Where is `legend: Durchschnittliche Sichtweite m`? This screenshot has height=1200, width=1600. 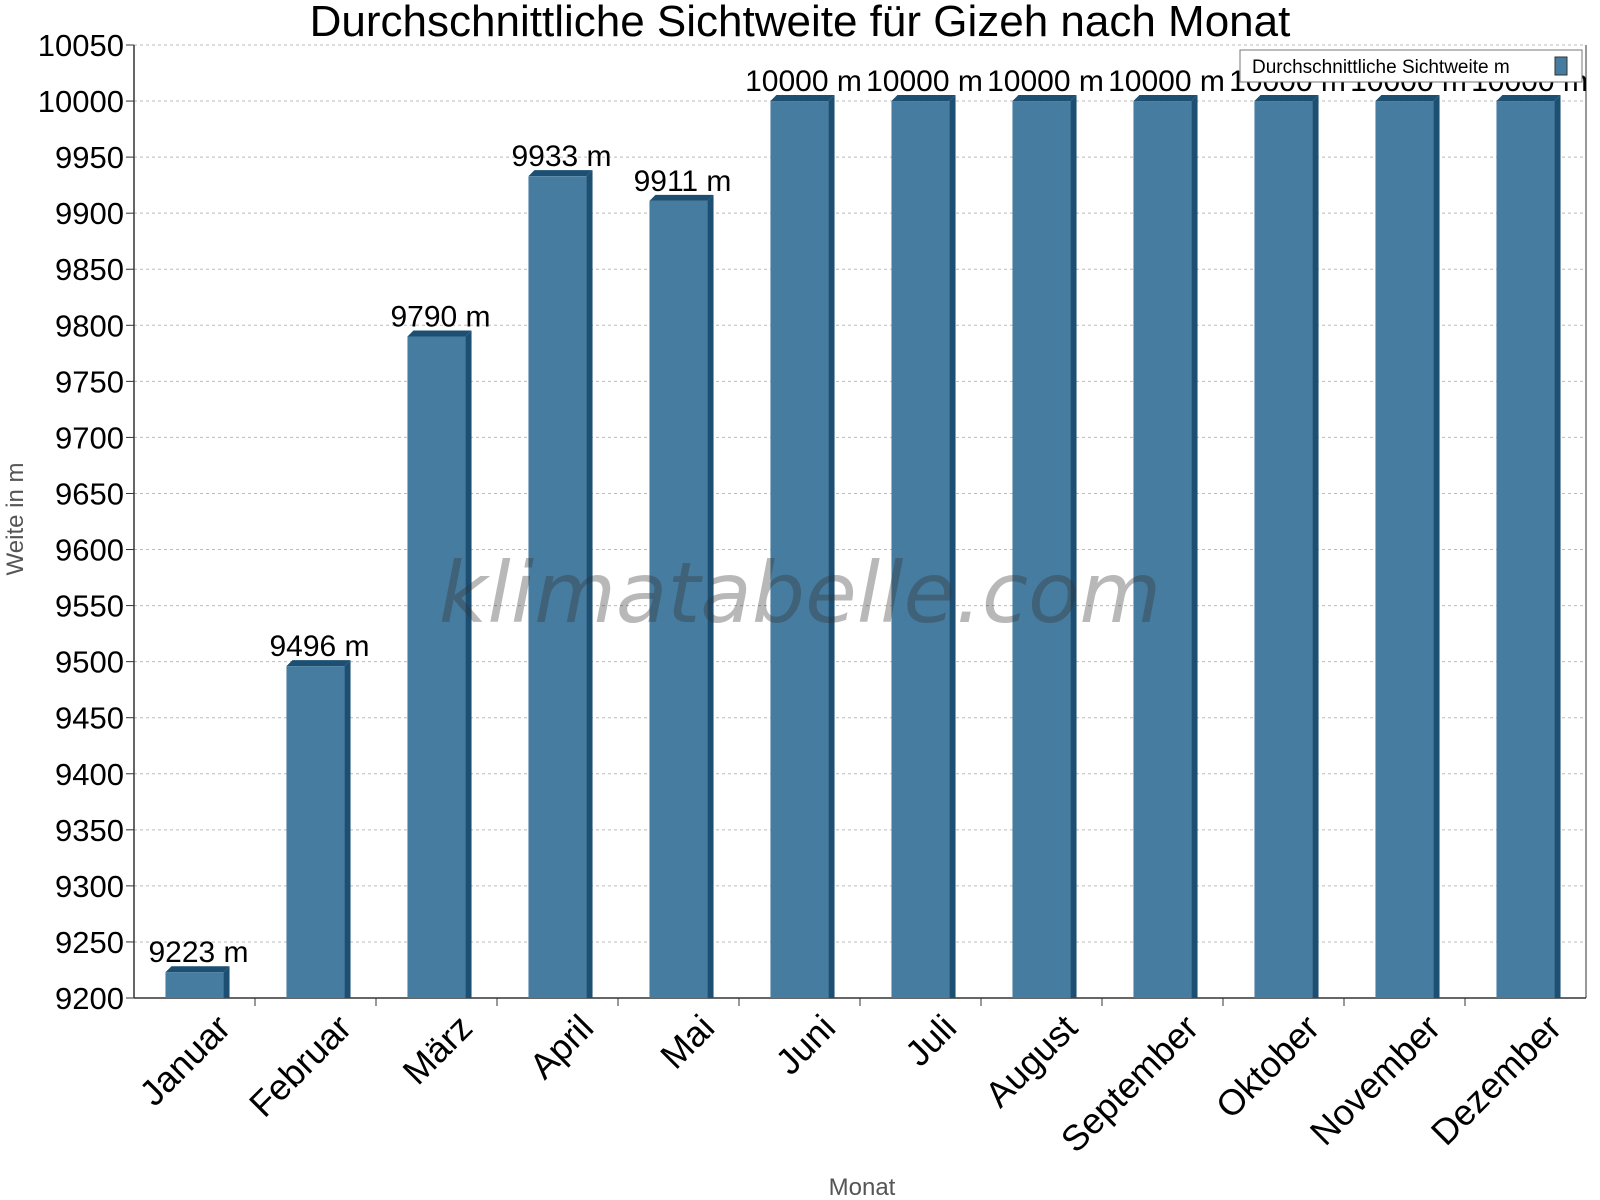
legend: Durchschnittliche Sichtweite m is located at coordinates (1411, 66).